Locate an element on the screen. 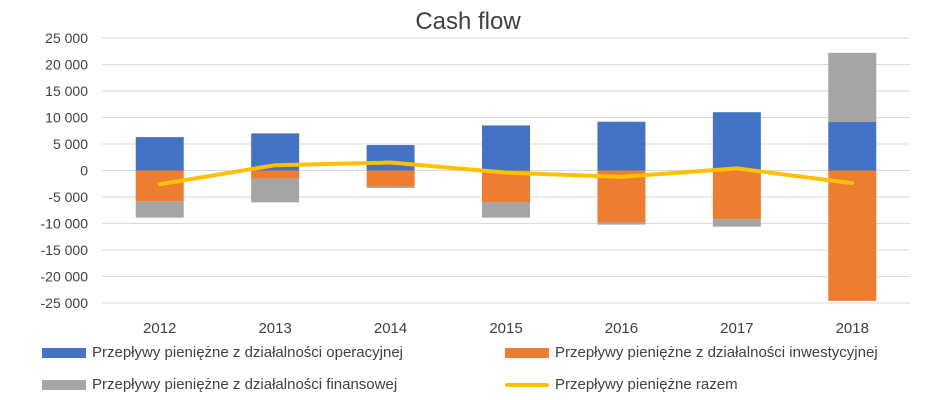 The image size is (936, 400). y-tick-label: -5 000 is located at coordinates (68, 197).